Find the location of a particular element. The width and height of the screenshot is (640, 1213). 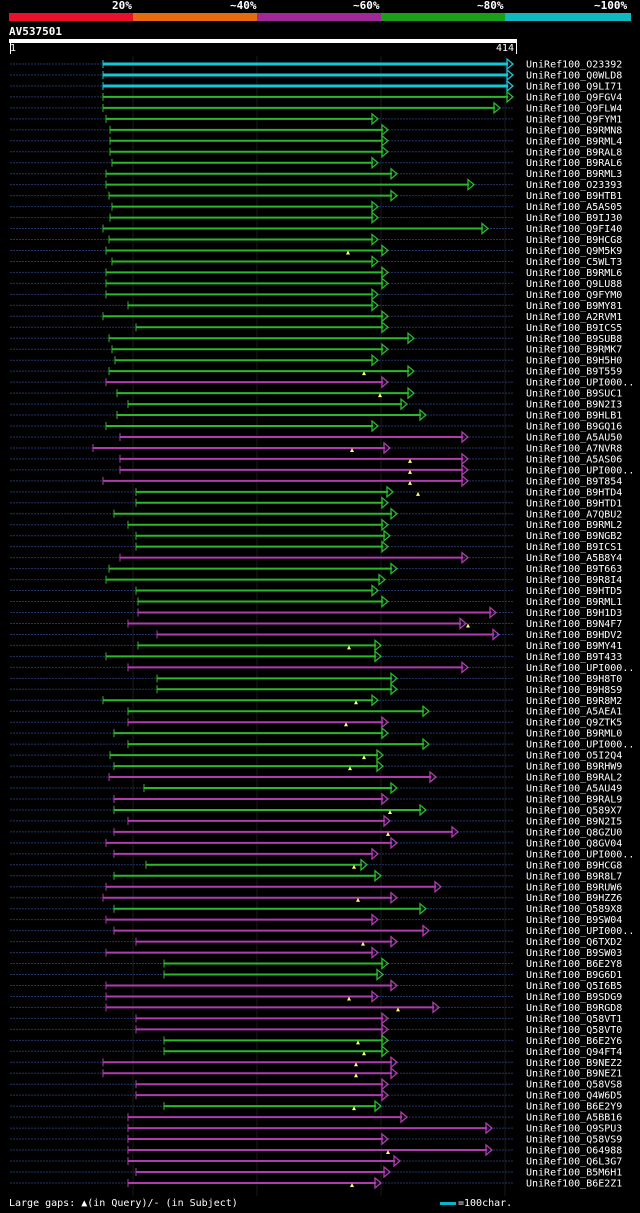

hit-label: UniRef100_B9HTD5 is located at coordinates (574, 591).